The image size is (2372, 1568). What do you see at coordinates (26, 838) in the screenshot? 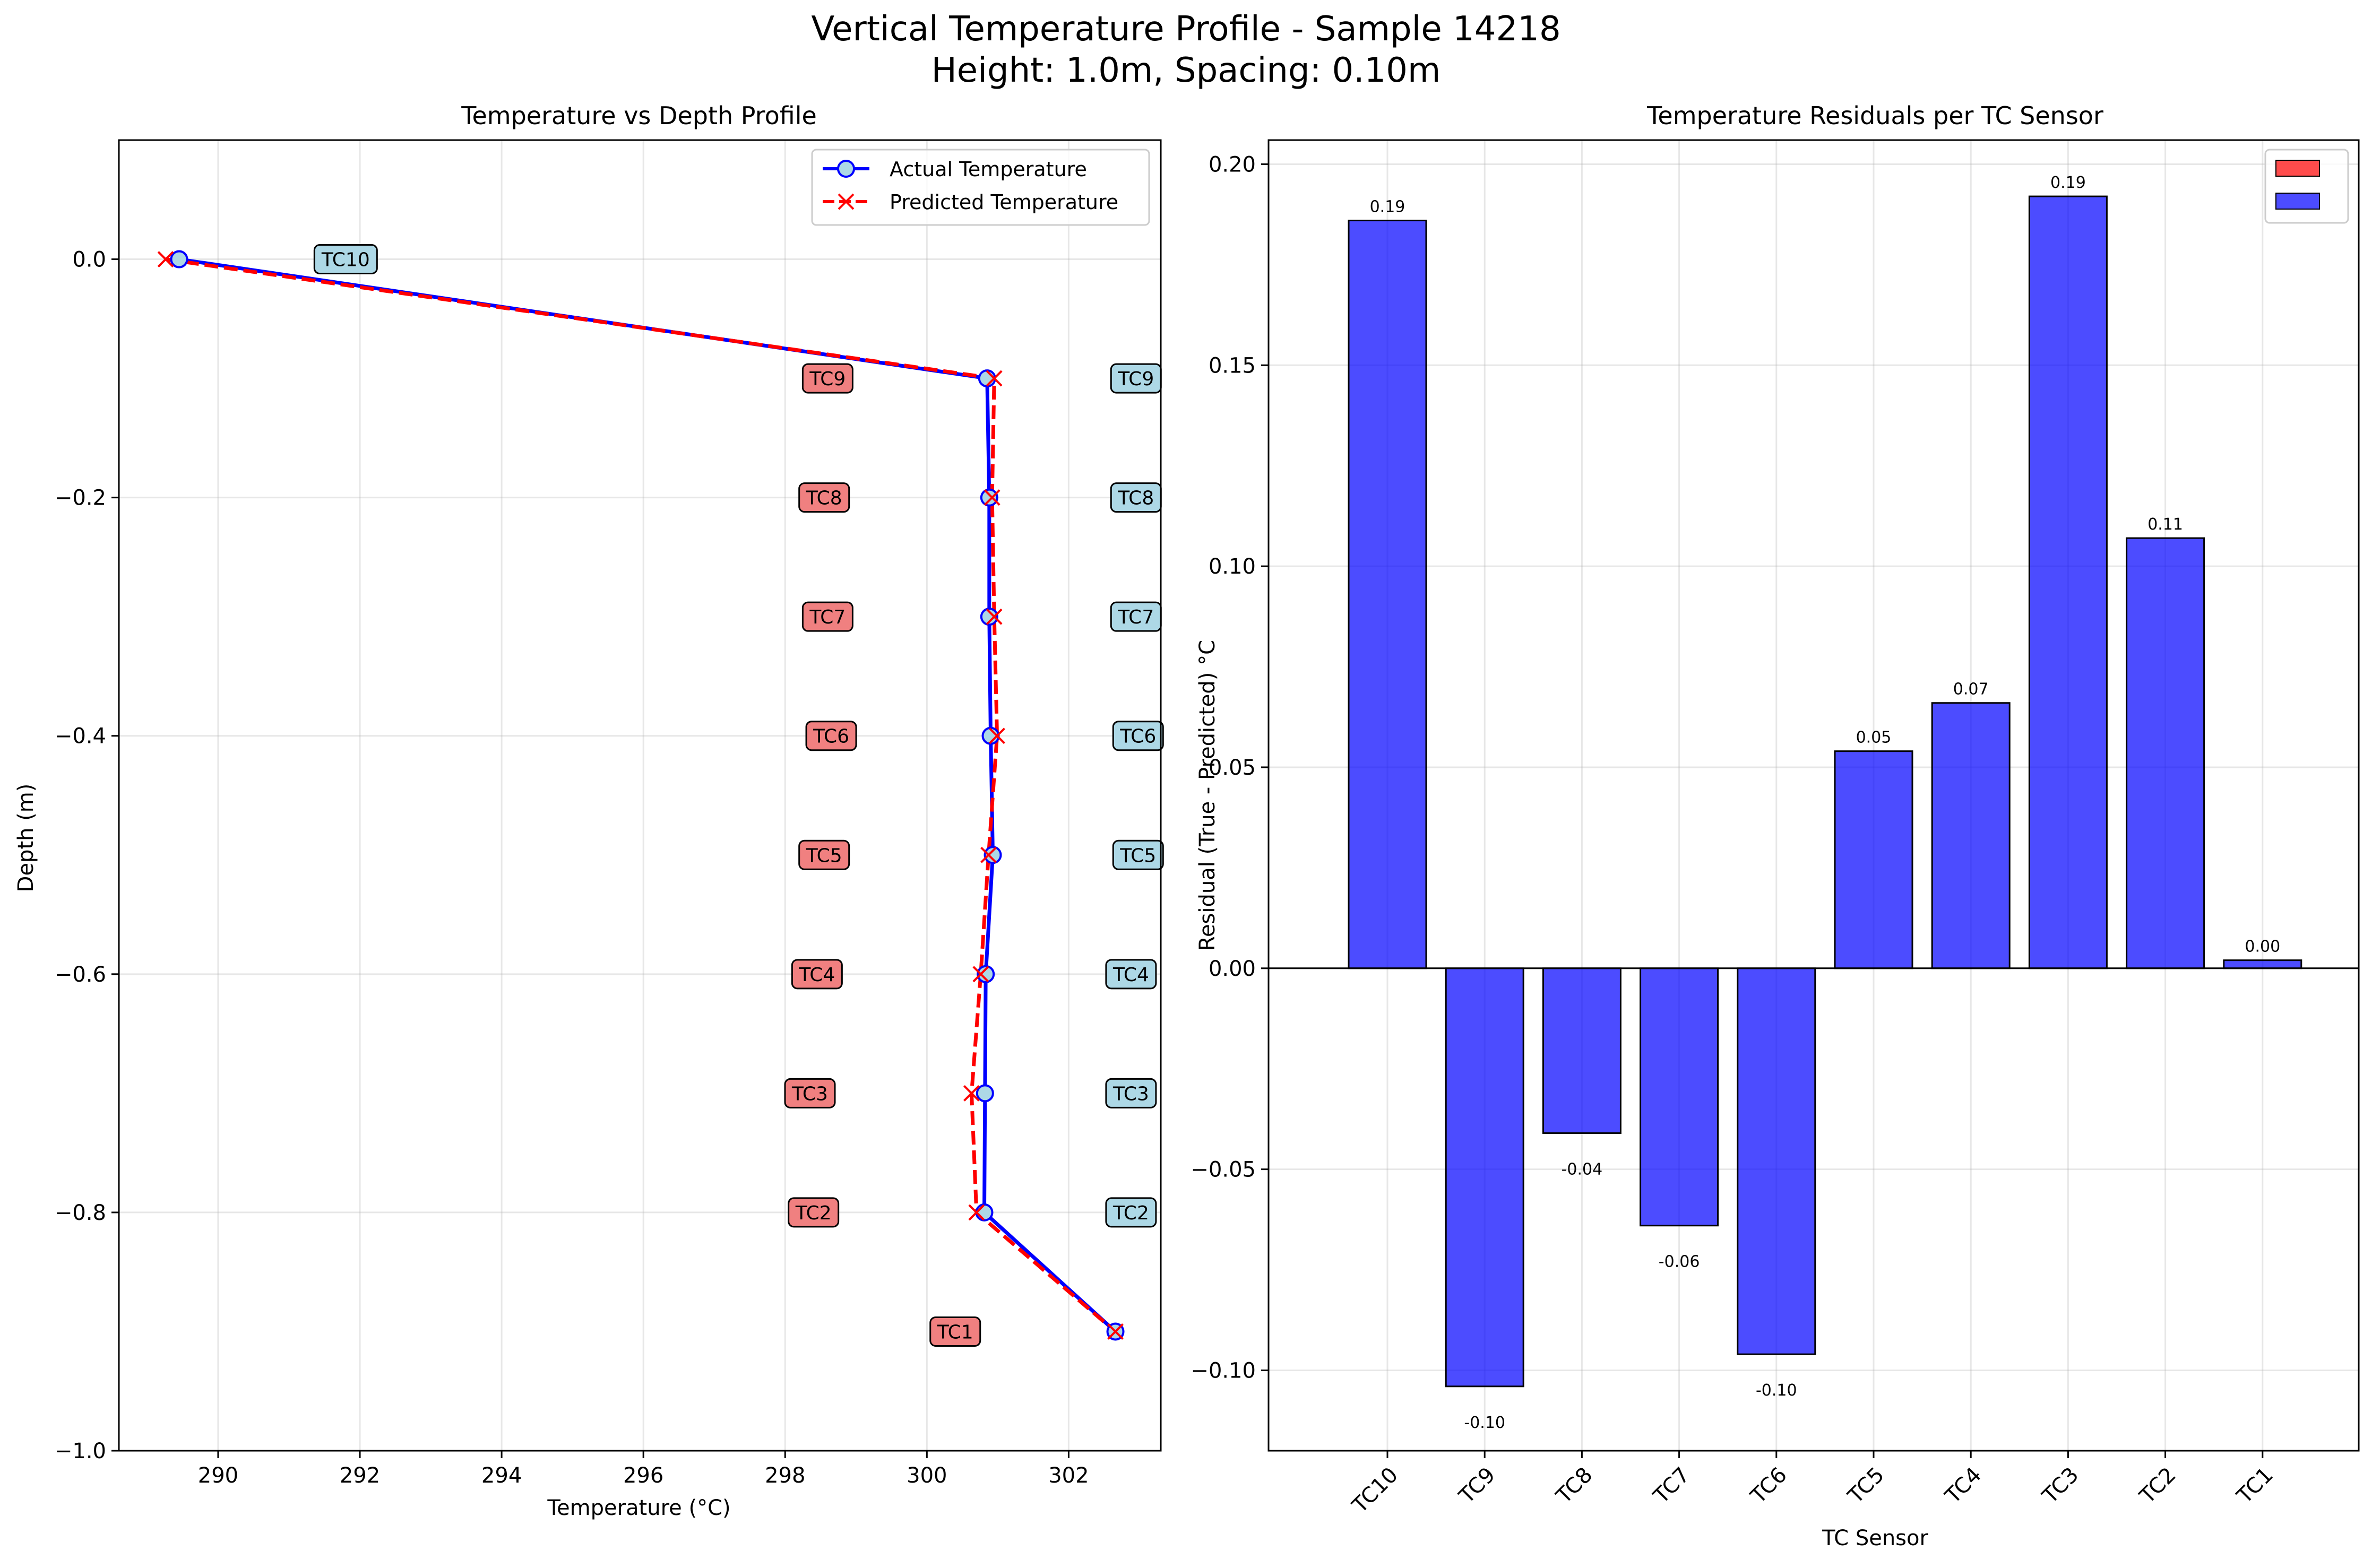
I see `left-y-axis-label: Depth (m)` at bounding box center [26, 838].